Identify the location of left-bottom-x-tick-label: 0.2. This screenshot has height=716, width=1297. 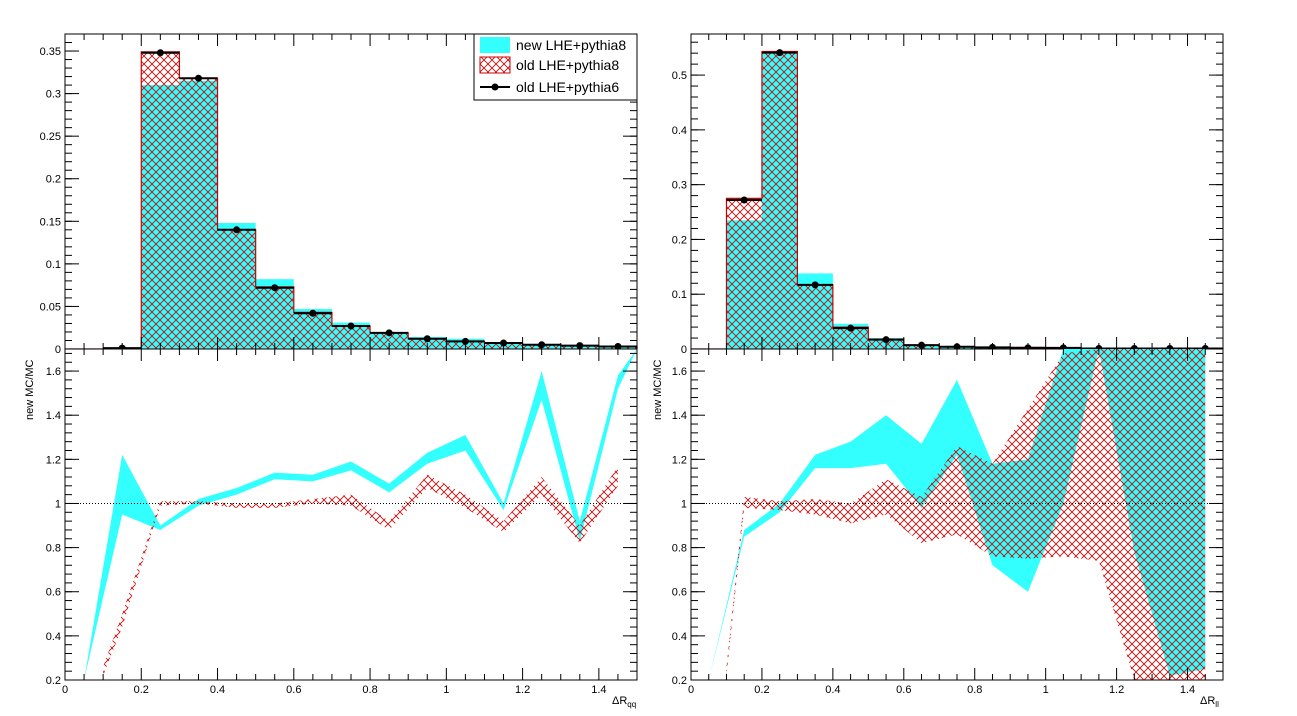
(141, 690).